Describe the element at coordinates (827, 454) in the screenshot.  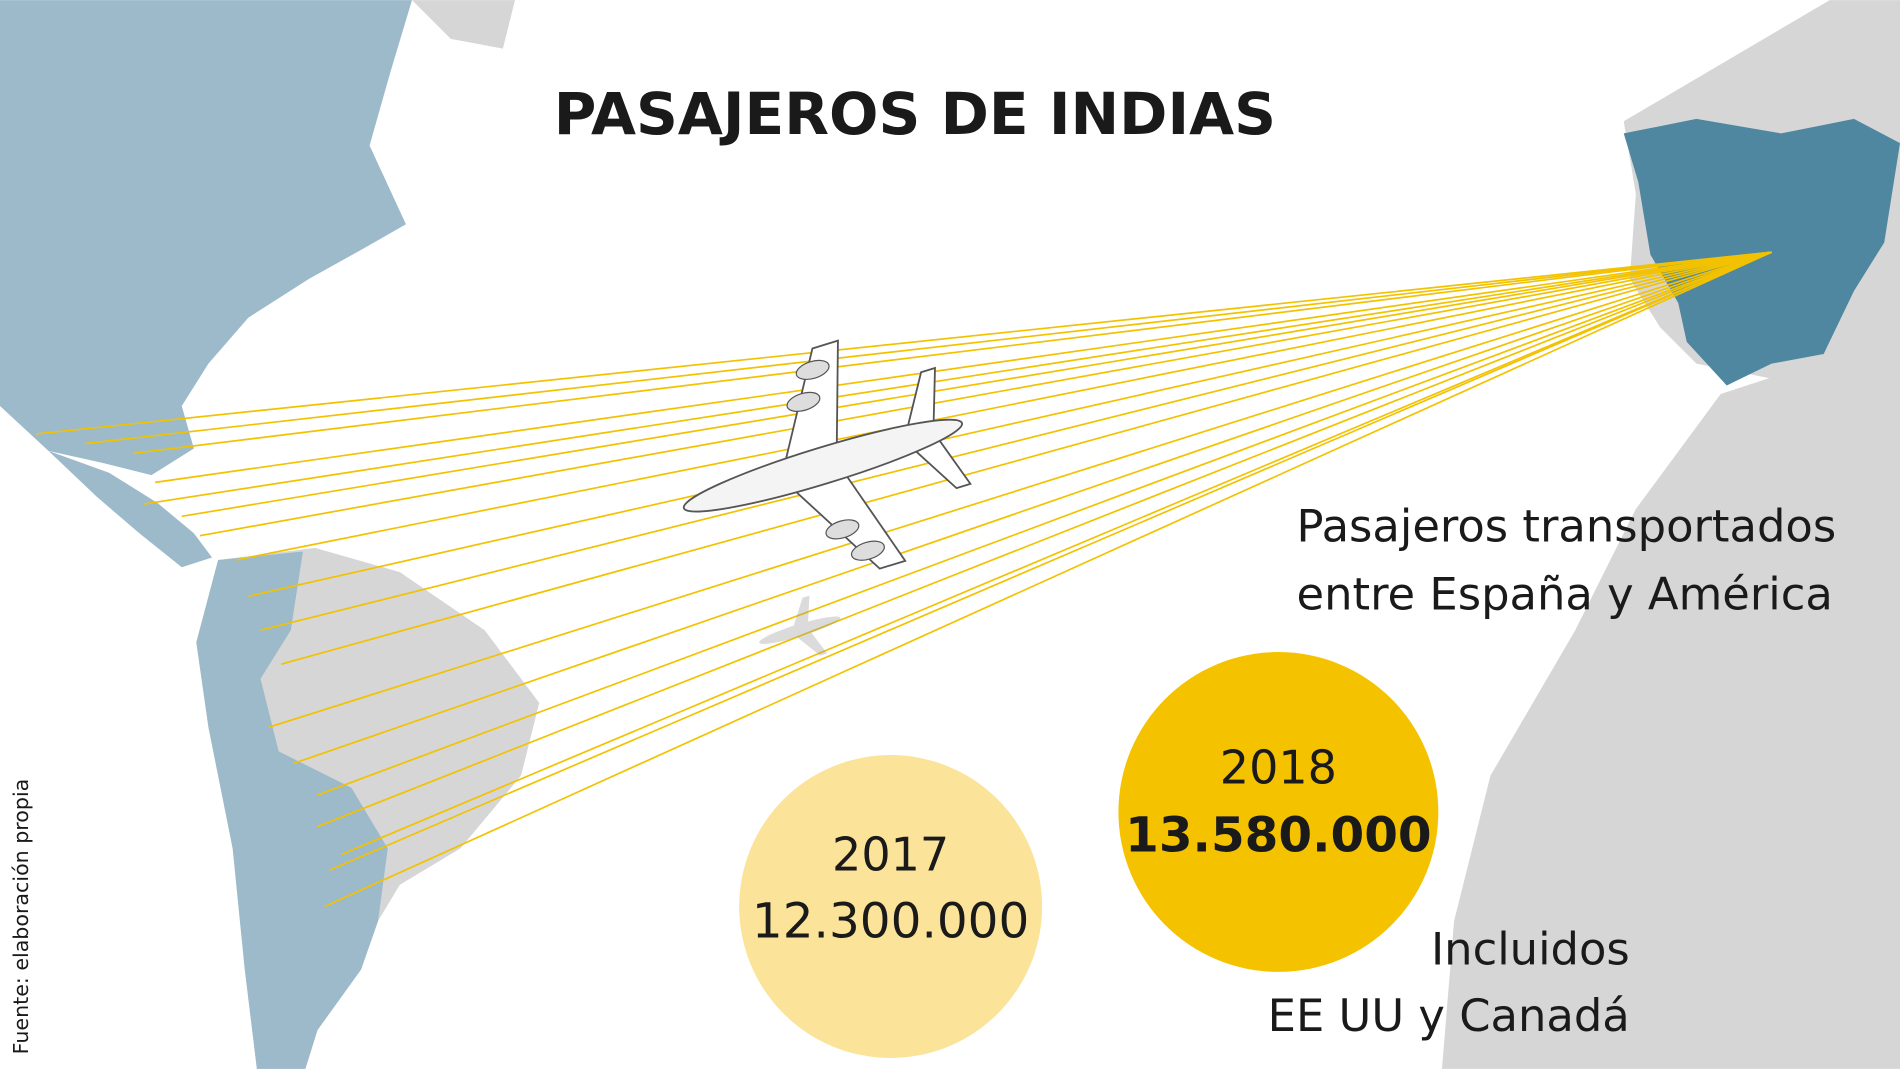
I see `airplane` at that location.